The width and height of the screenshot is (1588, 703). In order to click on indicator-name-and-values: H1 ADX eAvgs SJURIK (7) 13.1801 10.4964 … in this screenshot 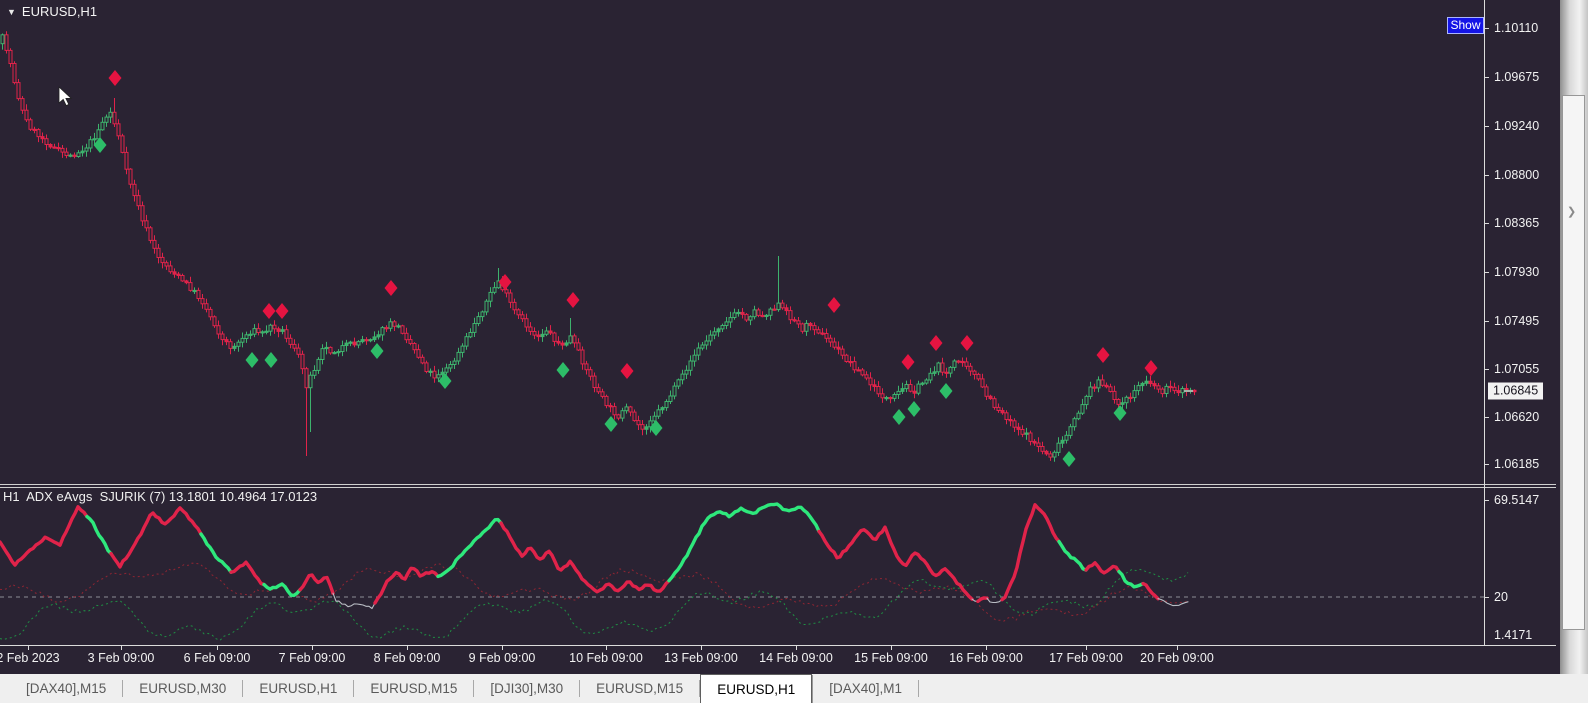, I will do `click(160, 496)`.